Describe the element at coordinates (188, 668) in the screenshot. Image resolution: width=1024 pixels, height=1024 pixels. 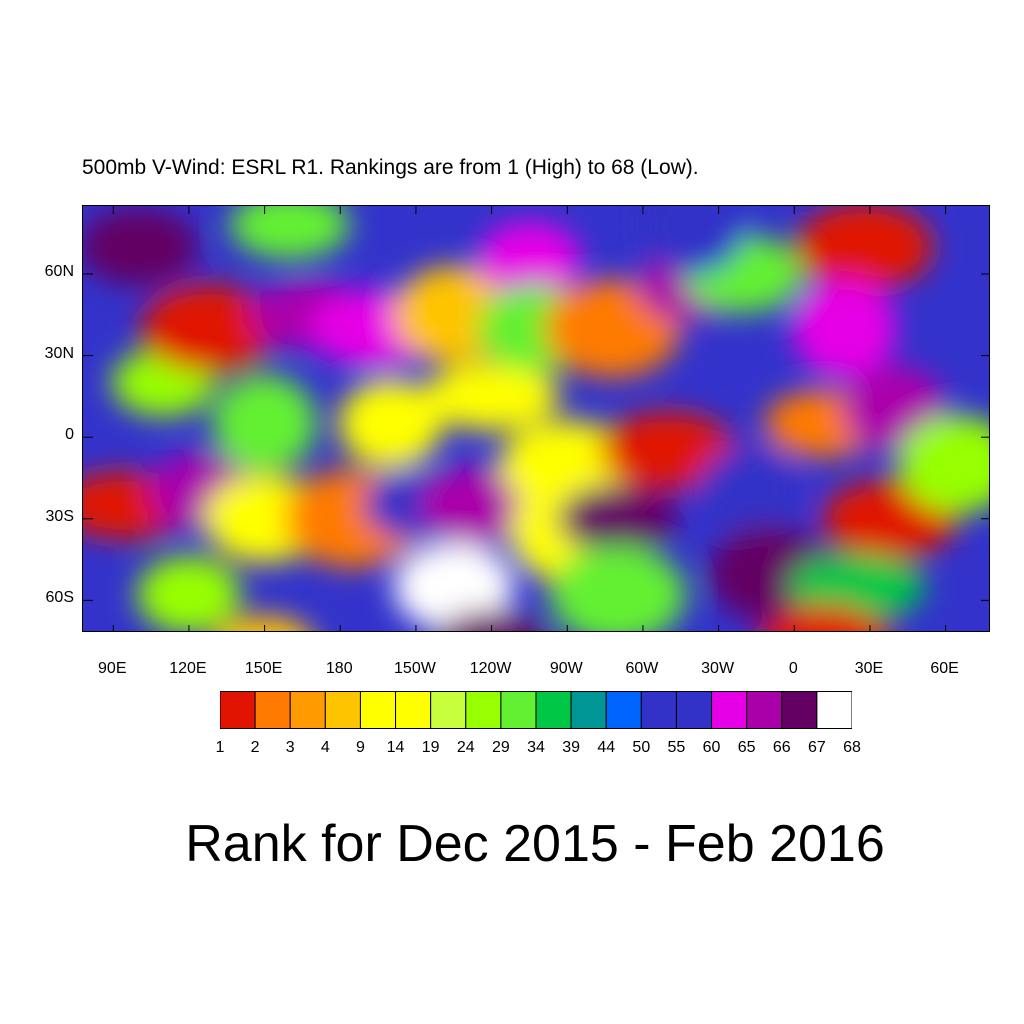
I see `lon-label: 120E` at that location.